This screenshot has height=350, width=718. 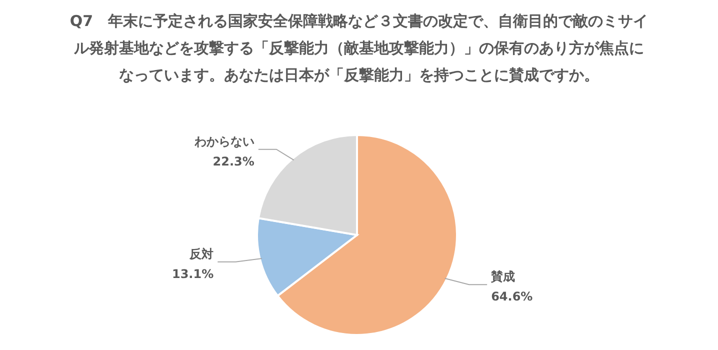 What do you see at coordinates (503, 277) in the screenshot?
I see `slice-label: 賛成` at bounding box center [503, 277].